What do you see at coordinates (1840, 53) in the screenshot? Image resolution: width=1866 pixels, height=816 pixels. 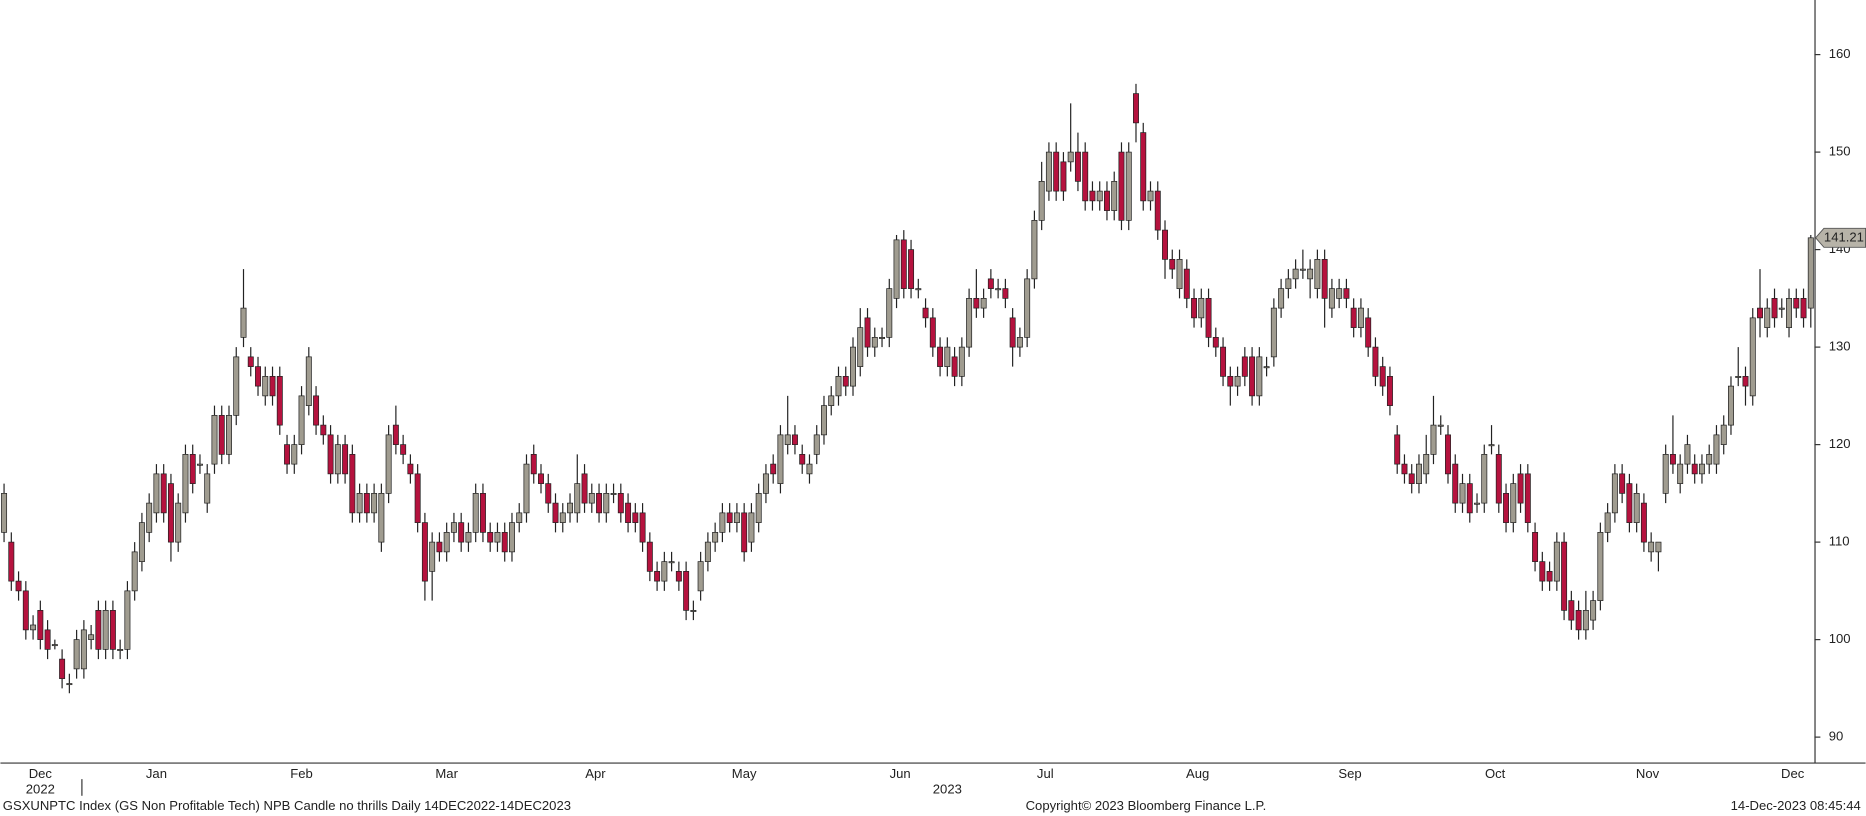 I see `y-tick-label: 160` at bounding box center [1840, 53].